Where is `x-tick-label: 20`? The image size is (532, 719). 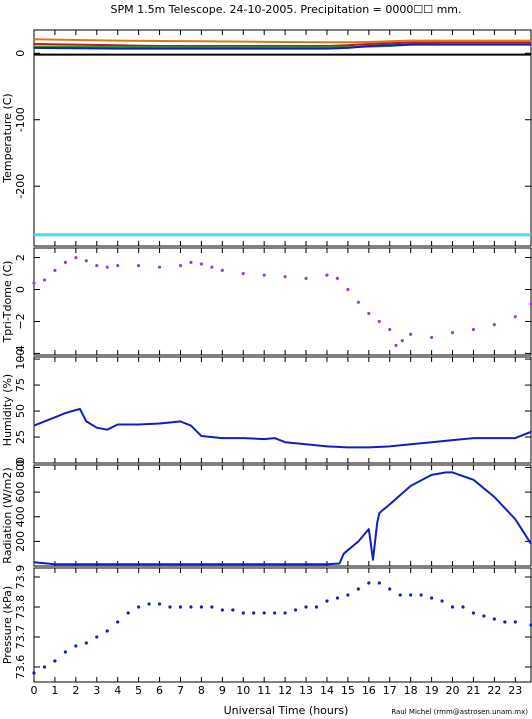 x-tick-label: 20 is located at coordinates (453, 690).